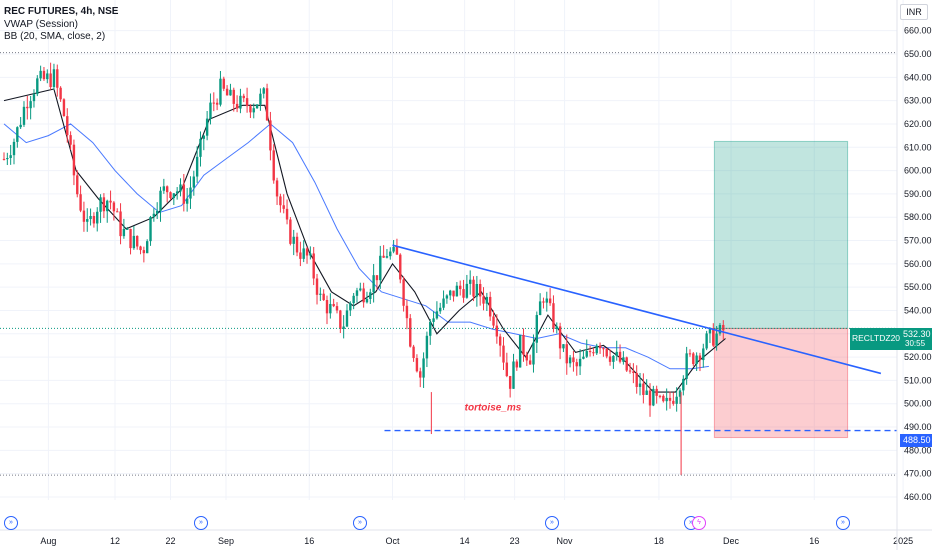 This screenshot has width=932, height=555. I want to click on countdown-text: 30:55, so click(915, 343).